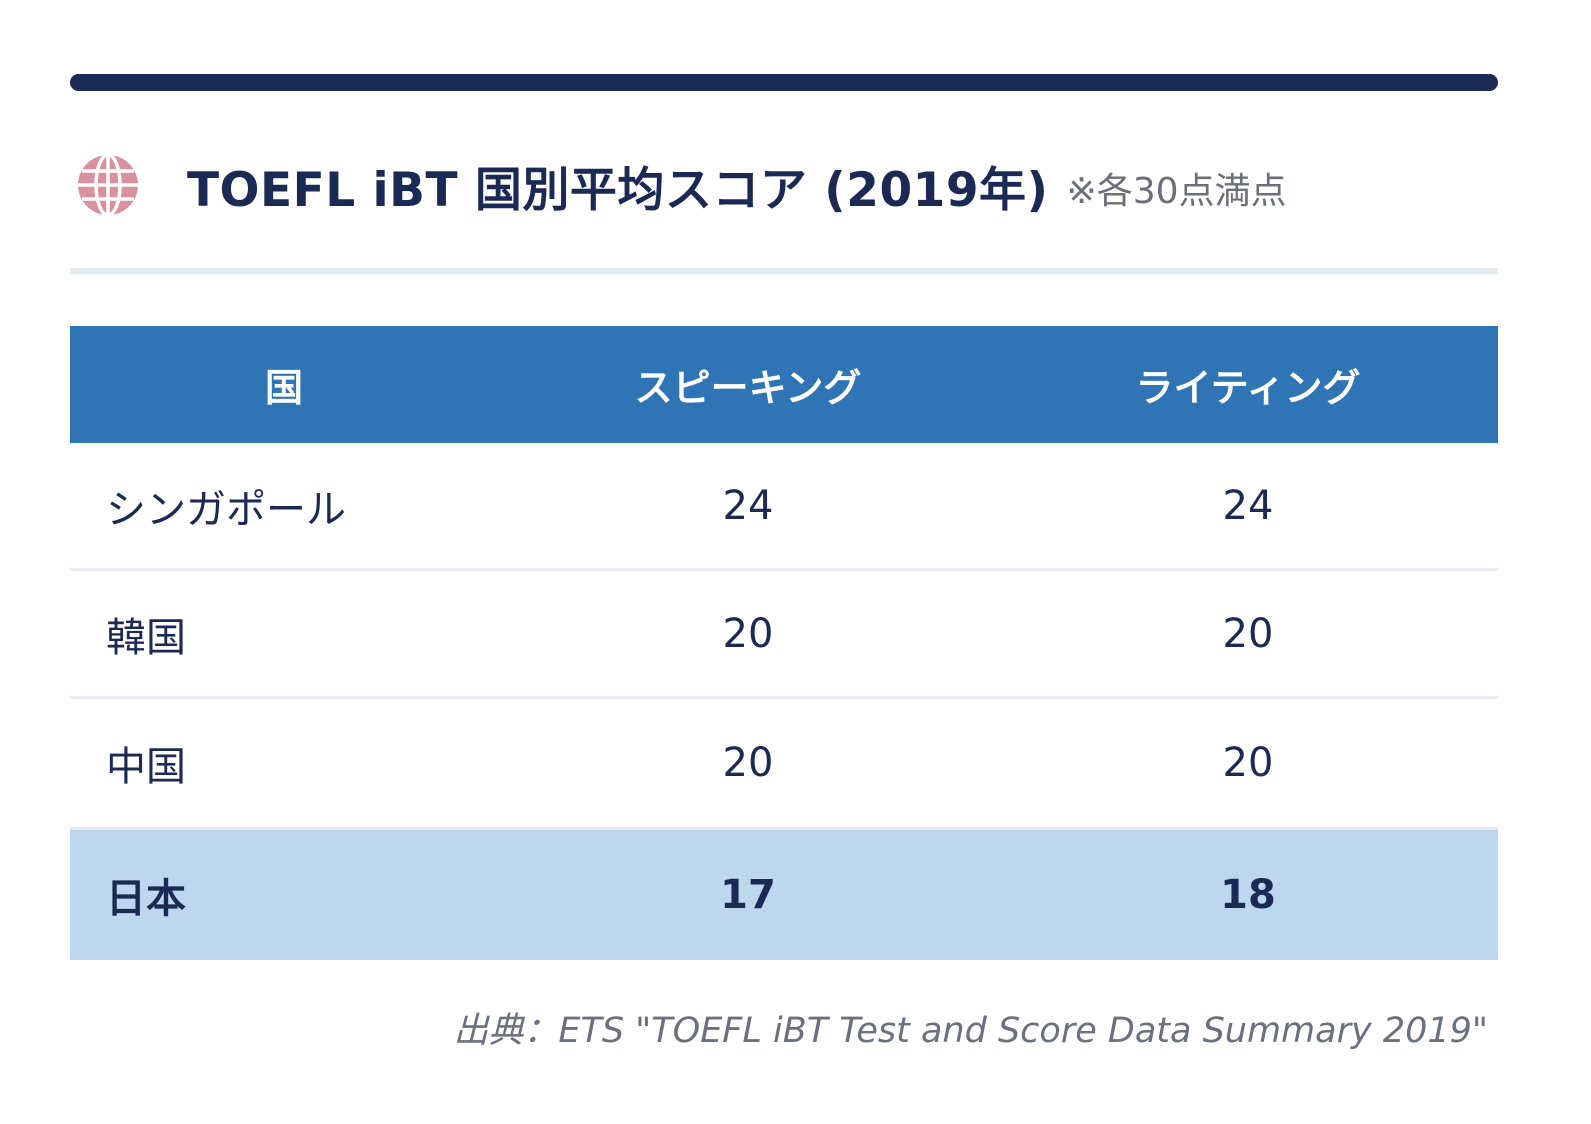 Image resolution: width=1591 pixels, height=1124 pixels. I want to click on country-cell: シンガポール, so click(226, 509).